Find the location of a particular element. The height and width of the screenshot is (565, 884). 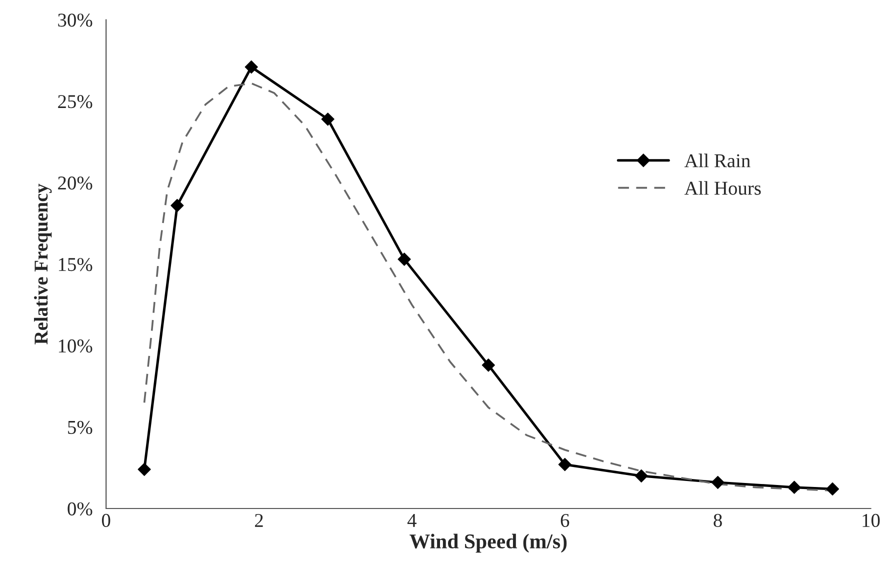

x-tick-label: 2 is located at coordinates (259, 520).